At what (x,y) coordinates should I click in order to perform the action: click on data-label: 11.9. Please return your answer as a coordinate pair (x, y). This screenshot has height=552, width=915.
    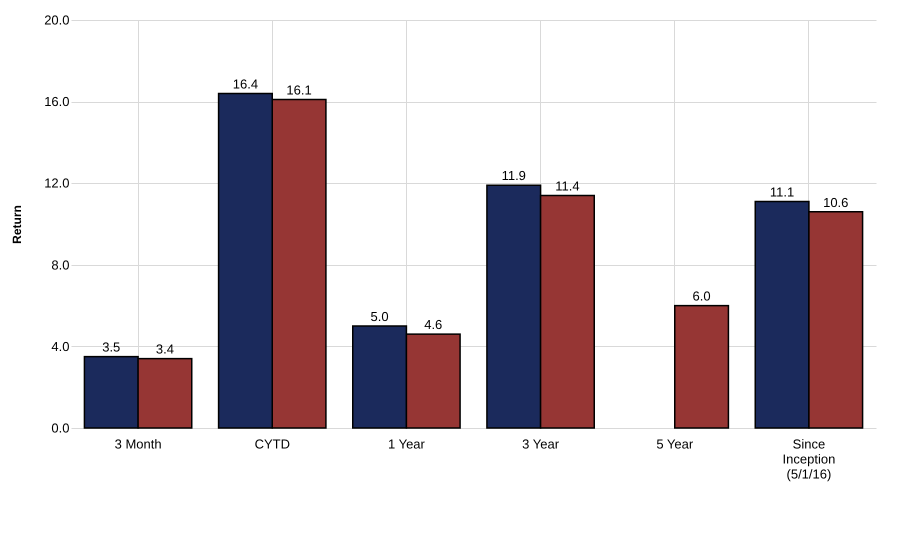
    Looking at the image, I should click on (514, 176).